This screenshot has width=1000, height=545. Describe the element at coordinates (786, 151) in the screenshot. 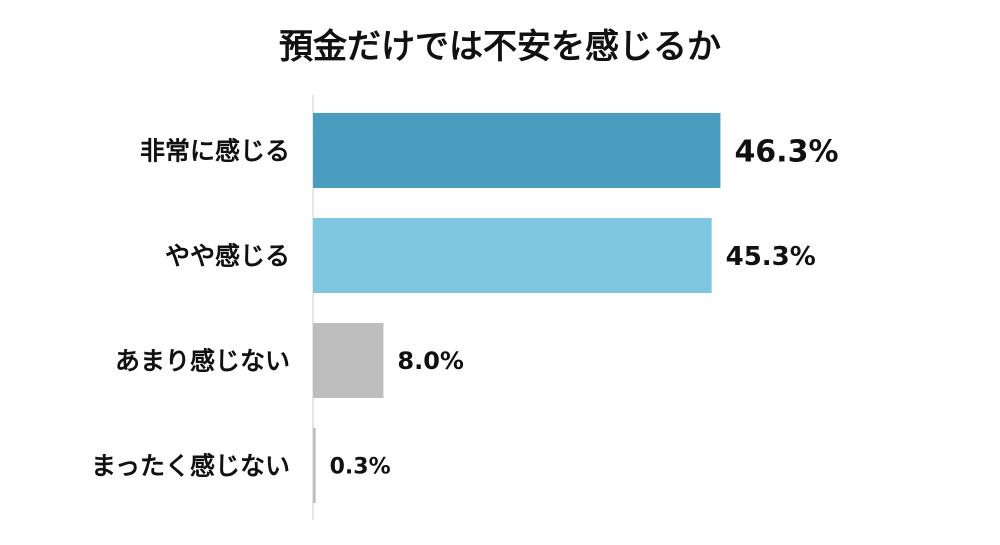

I see `value-label: 46.3%` at that location.